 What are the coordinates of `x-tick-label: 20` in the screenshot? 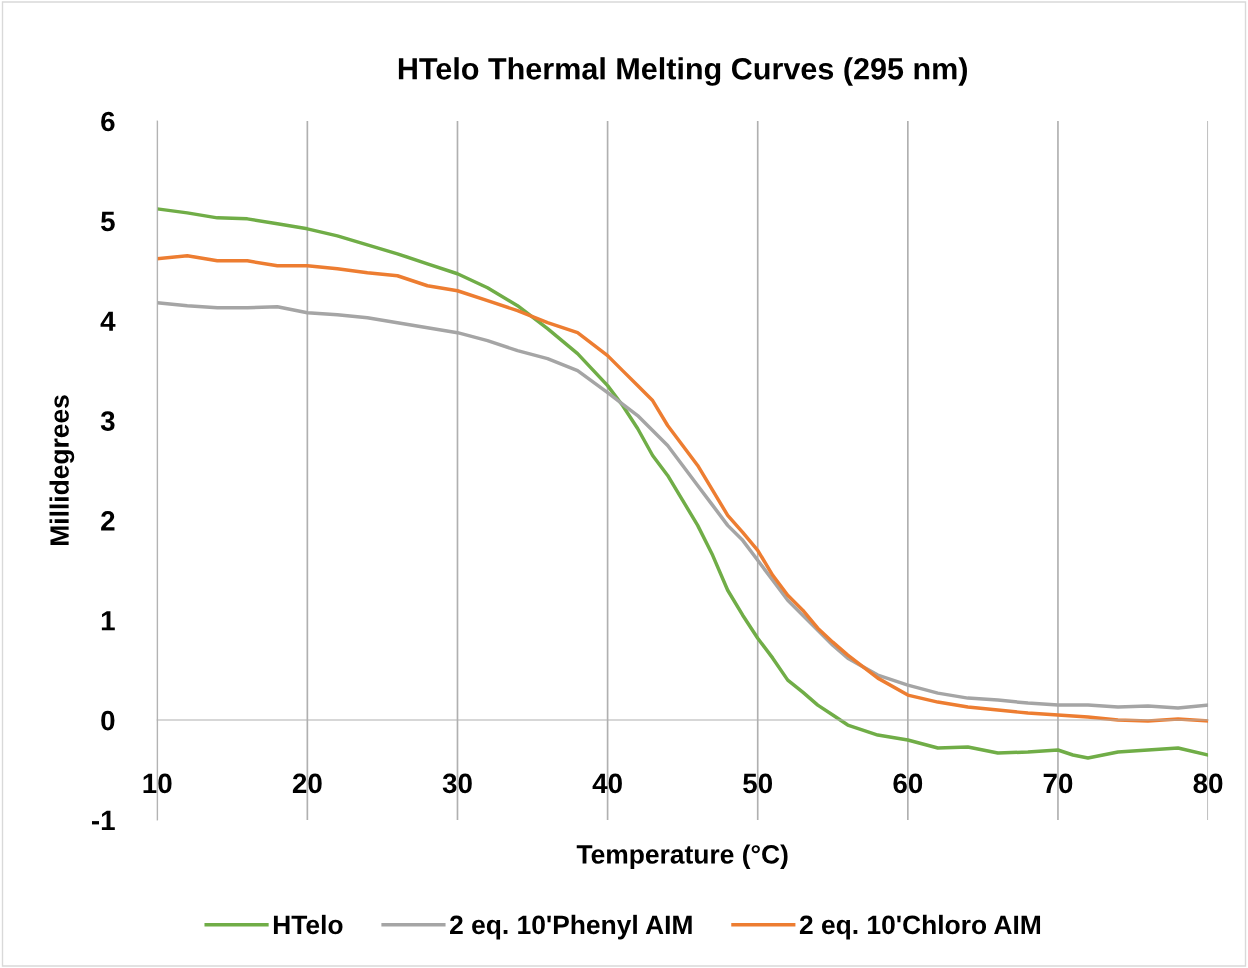 It's located at (307, 783).